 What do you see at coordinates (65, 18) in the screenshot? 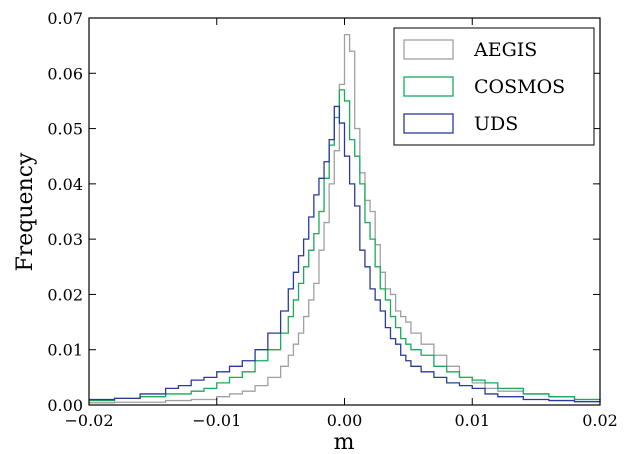
I see `y-tick-label: 0.07` at bounding box center [65, 18].